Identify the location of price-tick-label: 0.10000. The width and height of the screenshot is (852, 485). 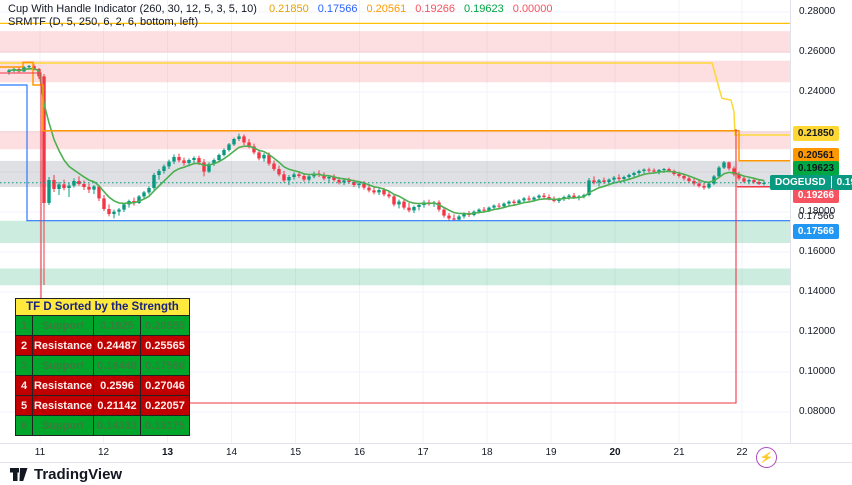
(817, 371).